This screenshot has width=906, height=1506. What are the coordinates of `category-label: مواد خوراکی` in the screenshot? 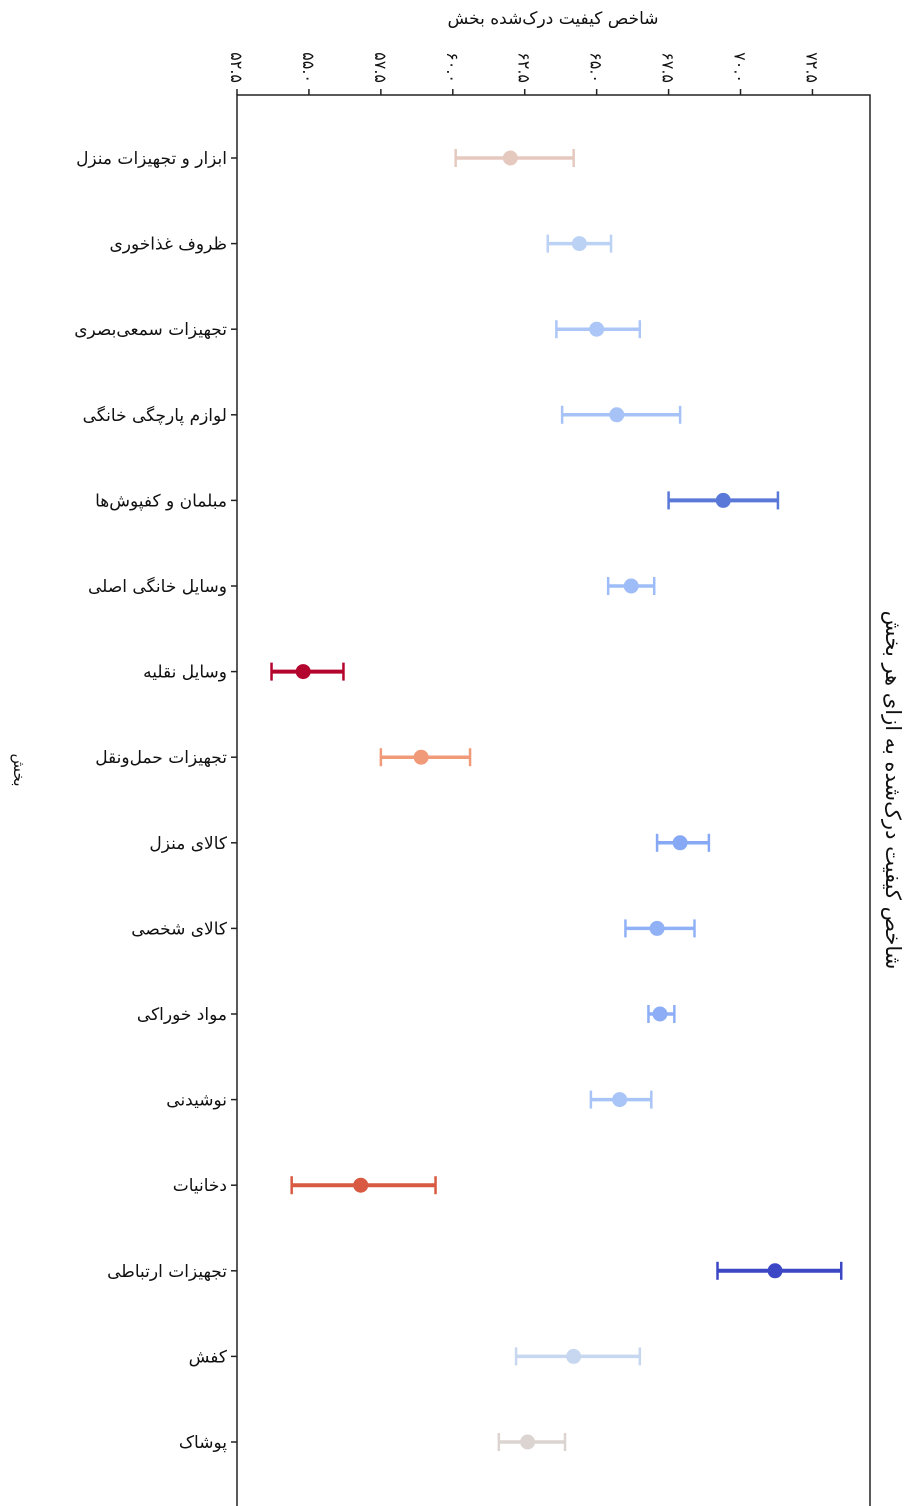 It's located at (182, 1015).